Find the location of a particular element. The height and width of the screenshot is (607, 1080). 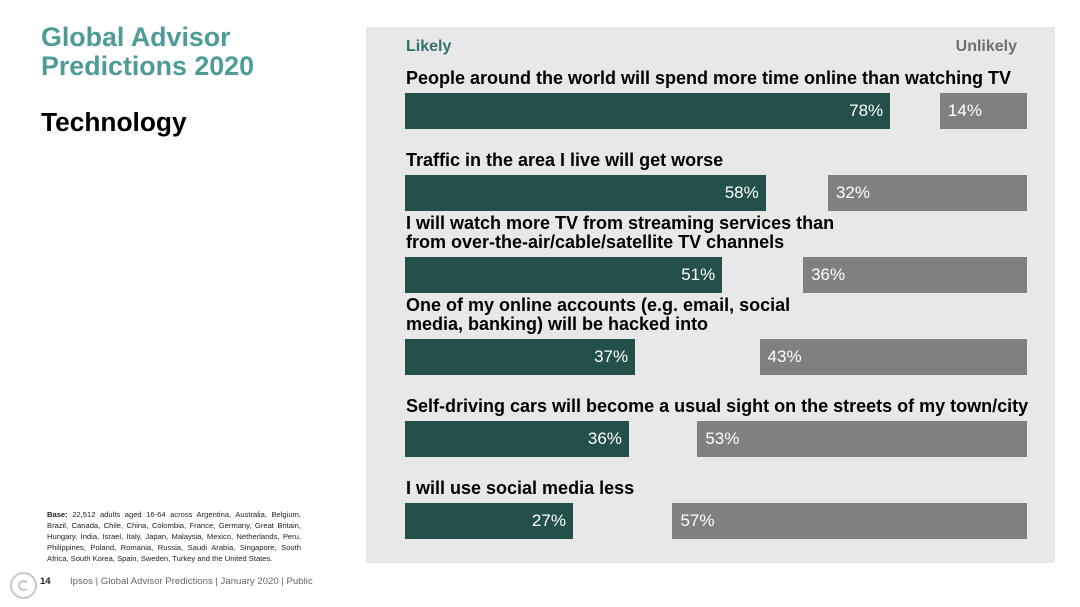

unlikely-value-label: 32% is located at coordinates (852, 192).